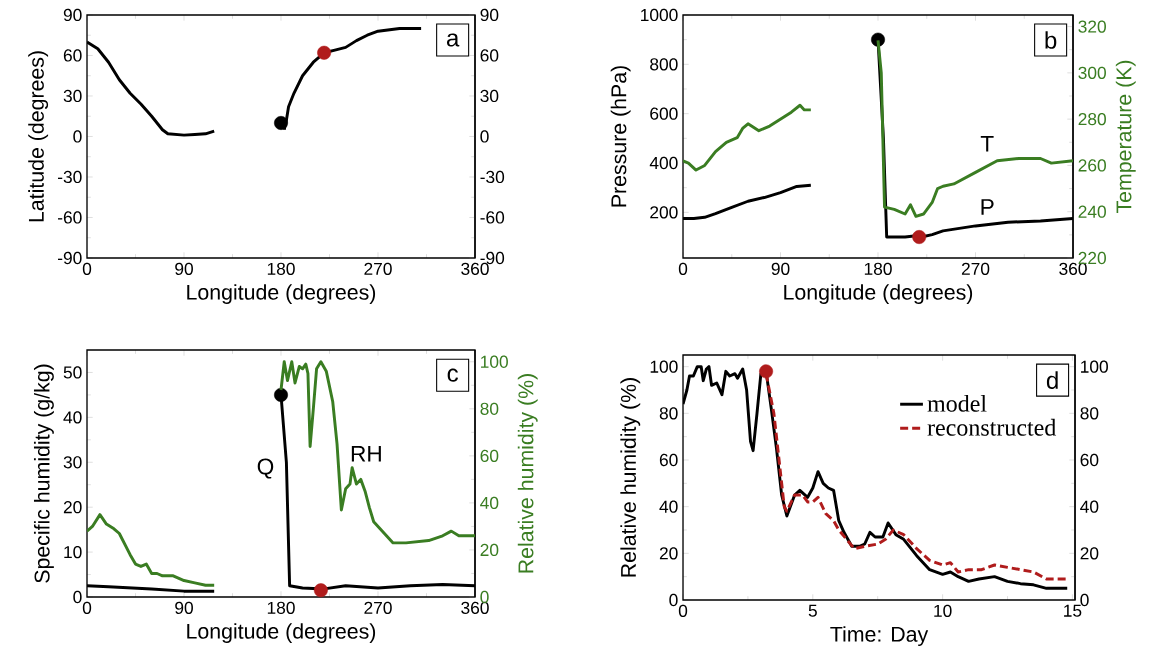 The image size is (1159, 671). What do you see at coordinates (527, 473) in the screenshot?
I see `y2-axis-title: Relative humidity (%)` at bounding box center [527, 473].